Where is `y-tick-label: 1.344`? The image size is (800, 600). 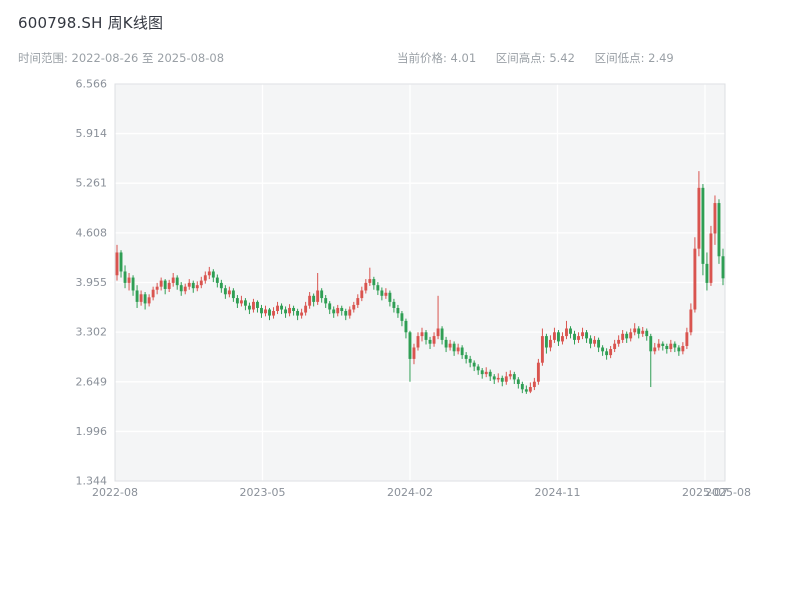
y-tick-label: 1.344 is located at coordinates (92, 481).